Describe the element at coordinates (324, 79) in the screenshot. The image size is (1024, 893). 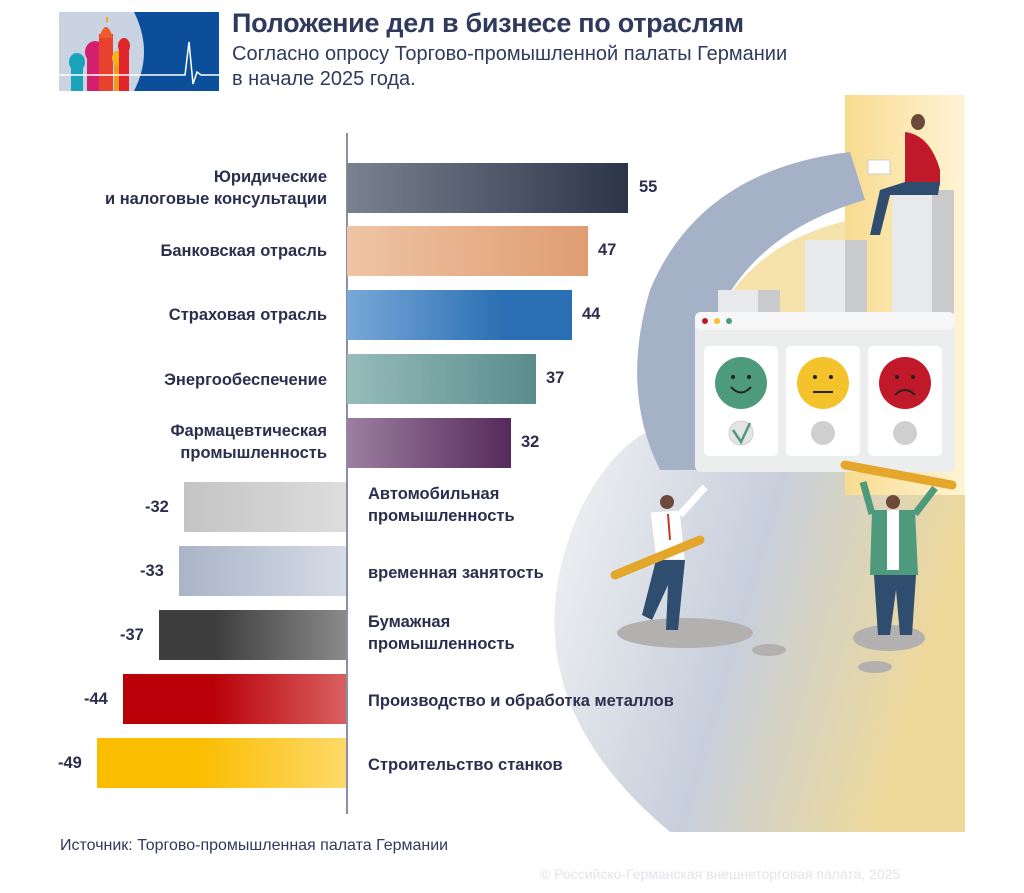
I see `subtitle-line-2: в начале 2025 года.` at that location.